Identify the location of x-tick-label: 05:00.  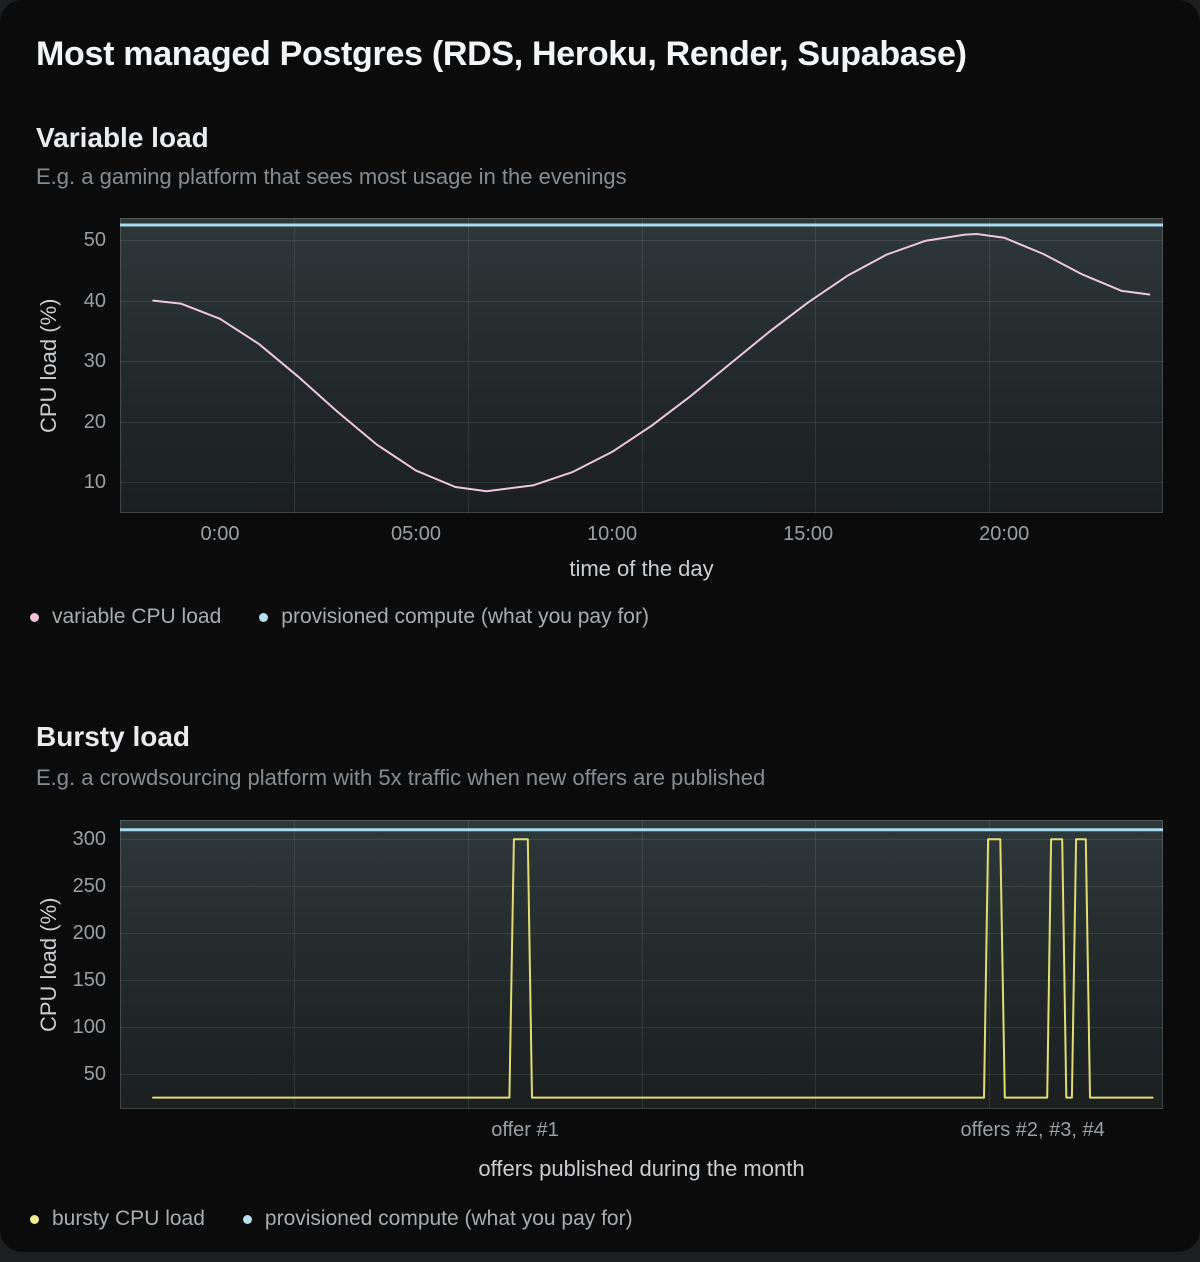
(416, 534).